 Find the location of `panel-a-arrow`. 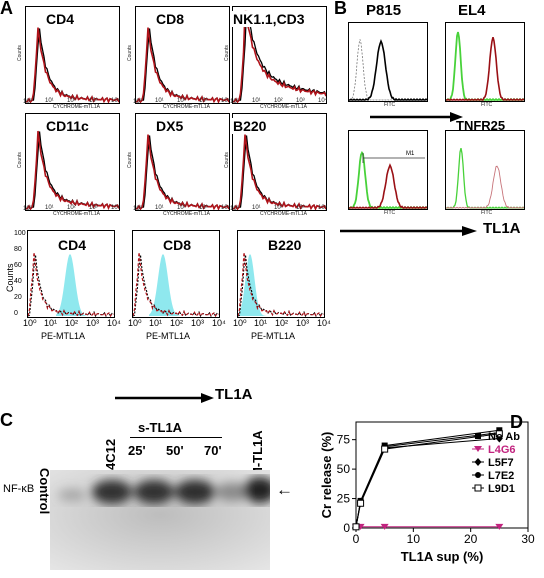

panel-a-arrow is located at coordinates (165, 397).